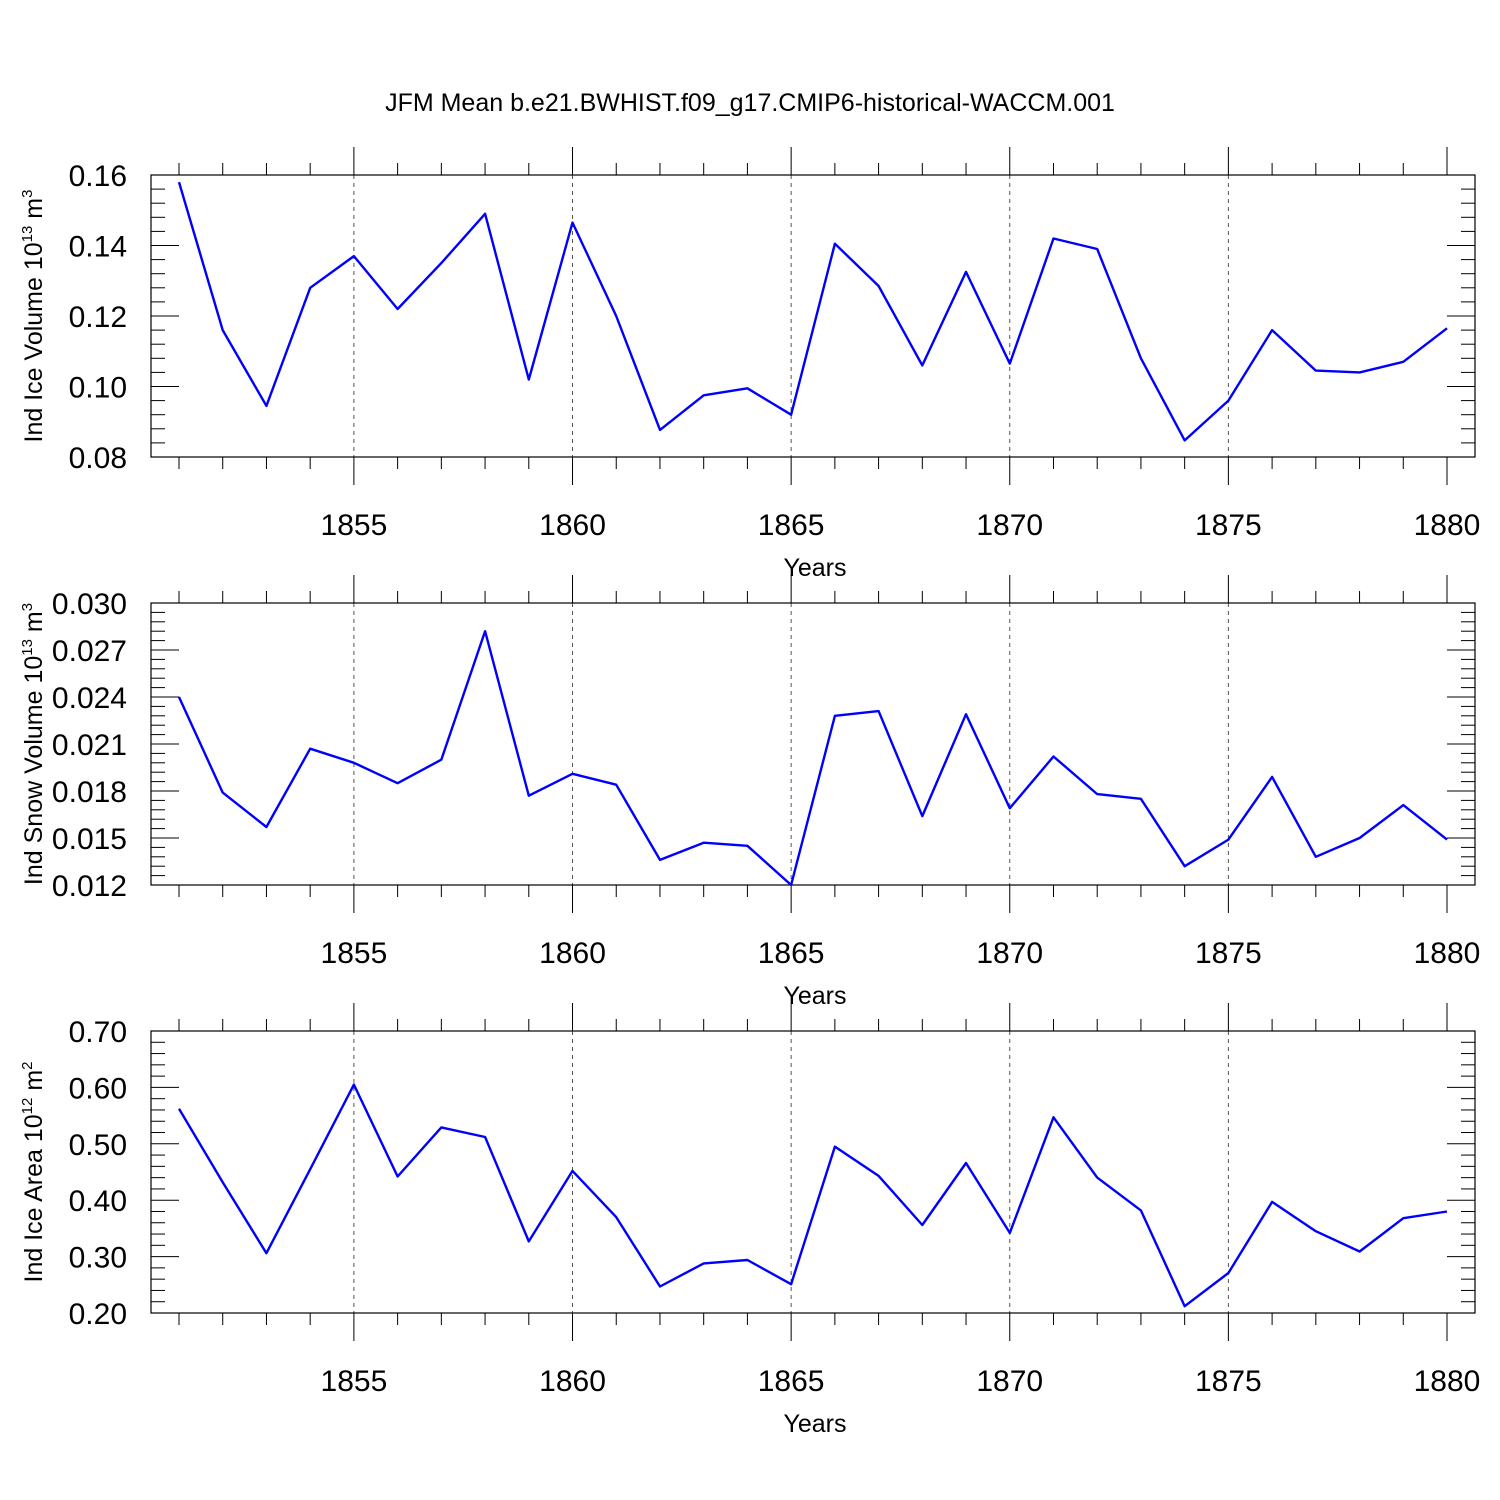 This screenshot has width=1500, height=1500. I want to click on y-tick-label: 0.40, so click(98, 1201).